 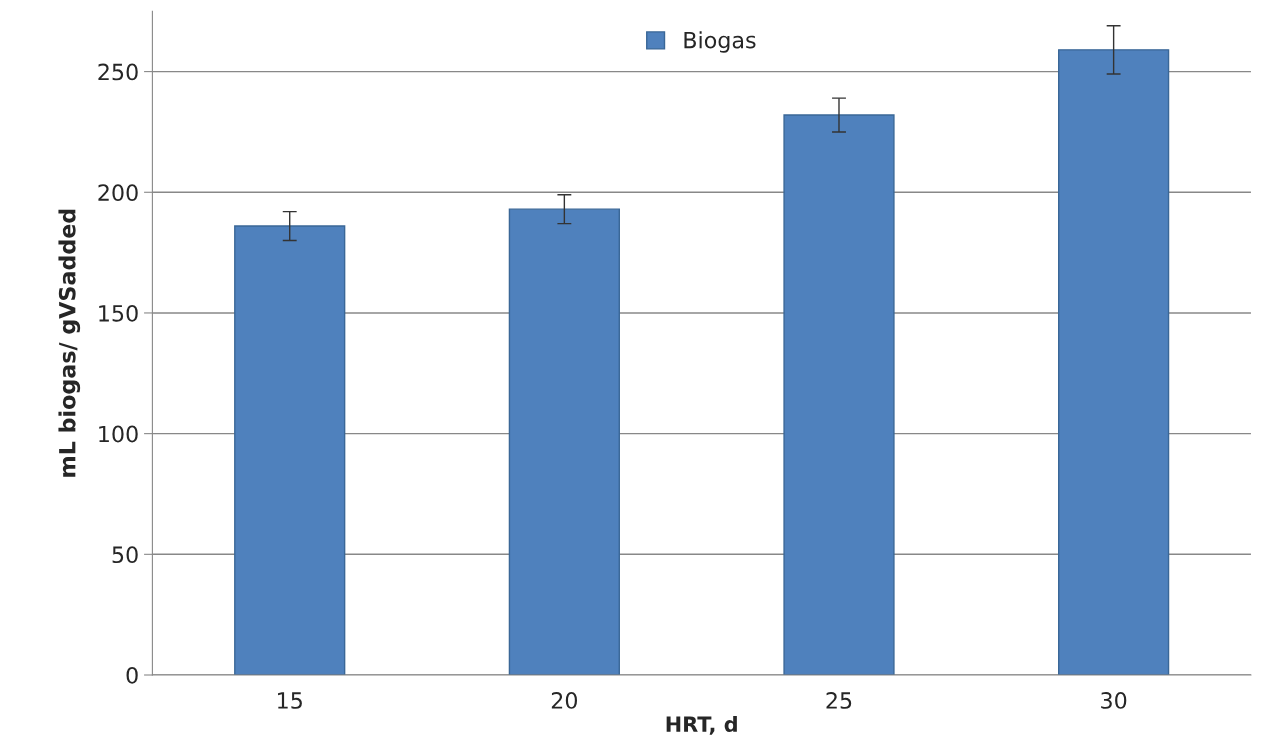 What do you see at coordinates (564, 700) in the screenshot?
I see `x-tick-label: 20` at bounding box center [564, 700].